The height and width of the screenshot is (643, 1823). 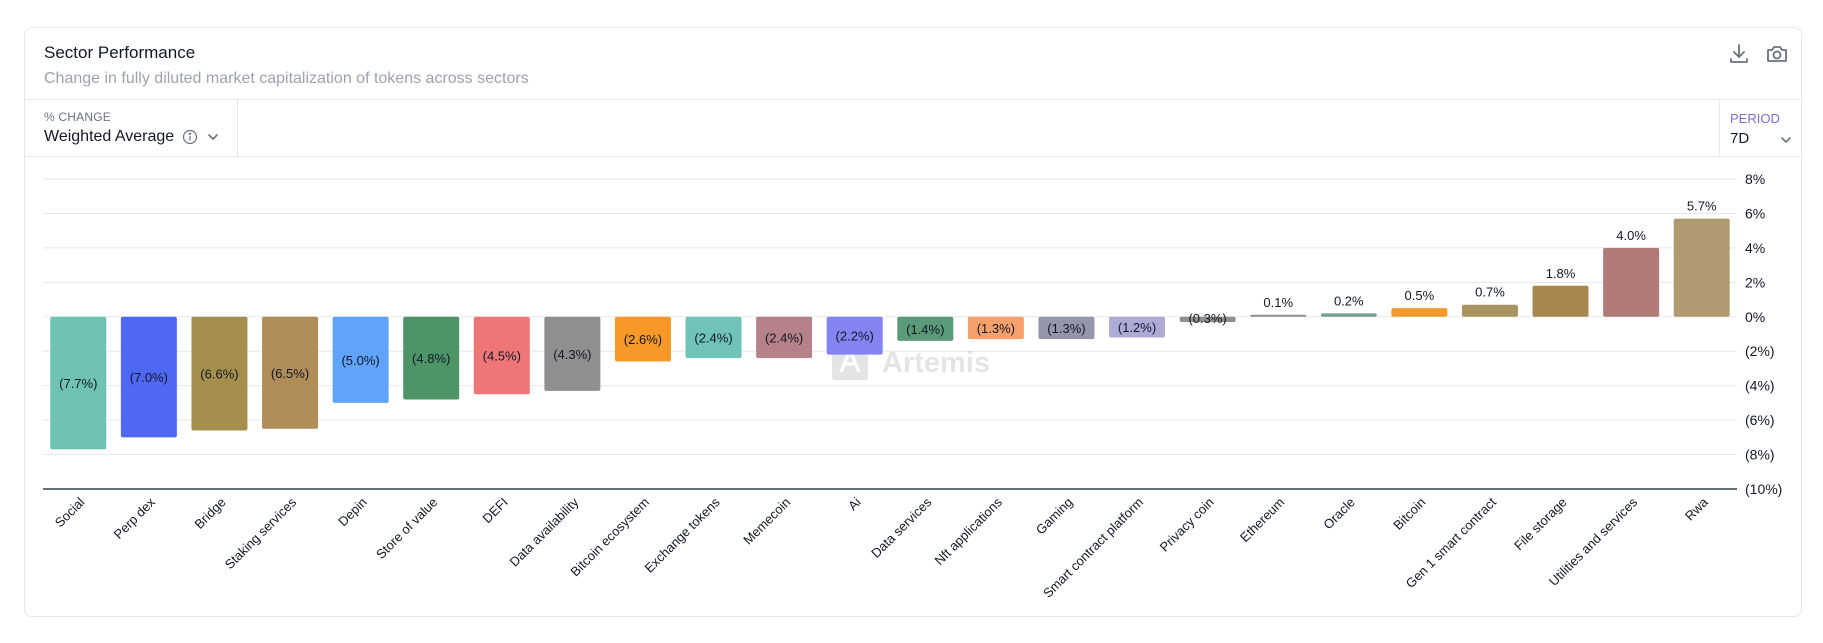 I want to click on x-tick-label: Gaming, so click(x=1054, y=516).